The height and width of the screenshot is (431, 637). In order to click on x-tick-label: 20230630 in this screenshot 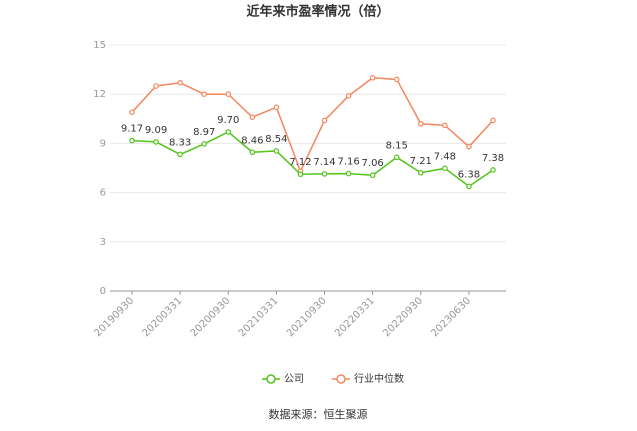, I will do `click(451, 317)`.